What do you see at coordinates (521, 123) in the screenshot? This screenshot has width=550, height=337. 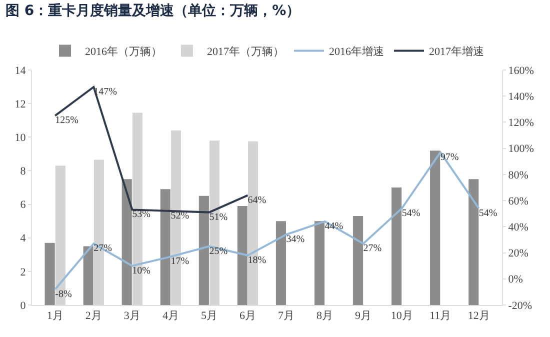 I see `y2-tick-label: 120%` at bounding box center [521, 123].